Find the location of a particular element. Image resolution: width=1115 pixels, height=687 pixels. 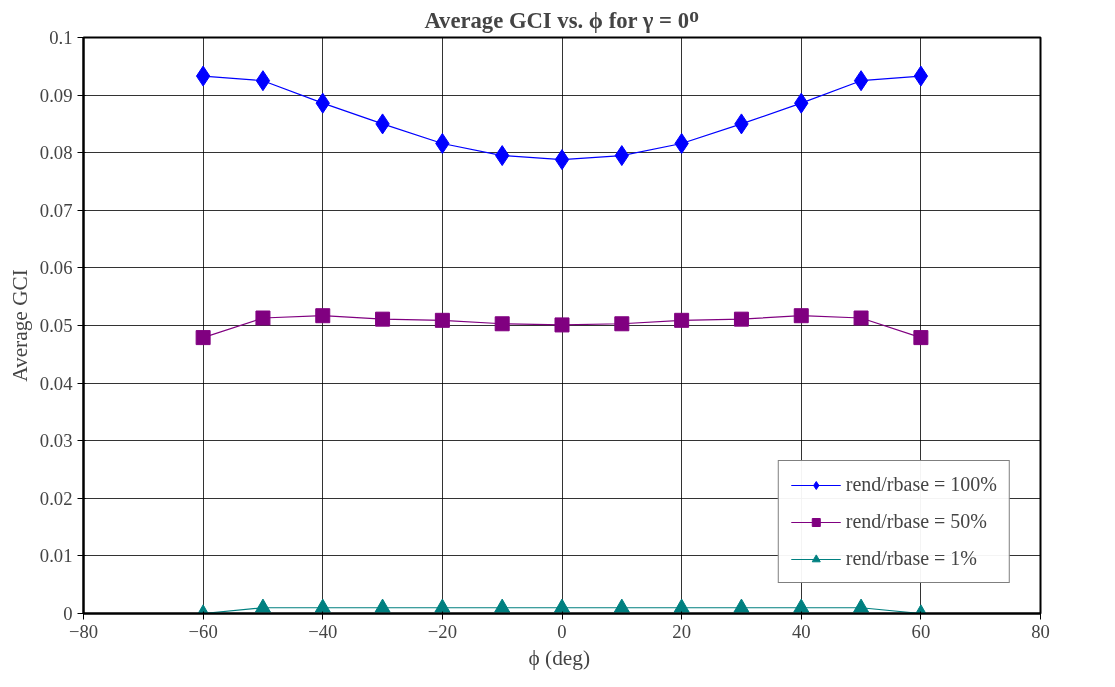

legend-label: rend/rbase = 100% is located at coordinates (921, 484).